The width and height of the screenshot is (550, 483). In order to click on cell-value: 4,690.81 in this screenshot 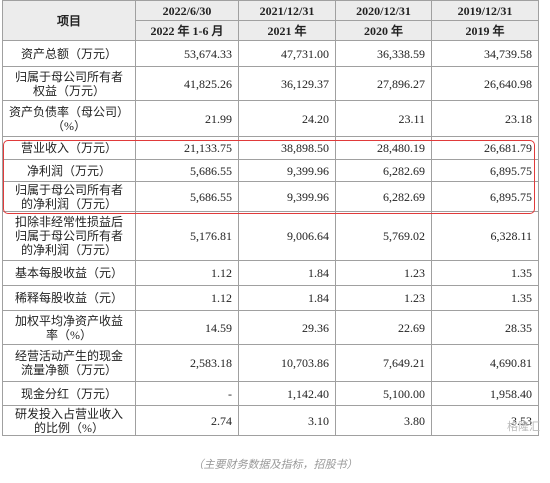, I will do `click(485, 363)`.